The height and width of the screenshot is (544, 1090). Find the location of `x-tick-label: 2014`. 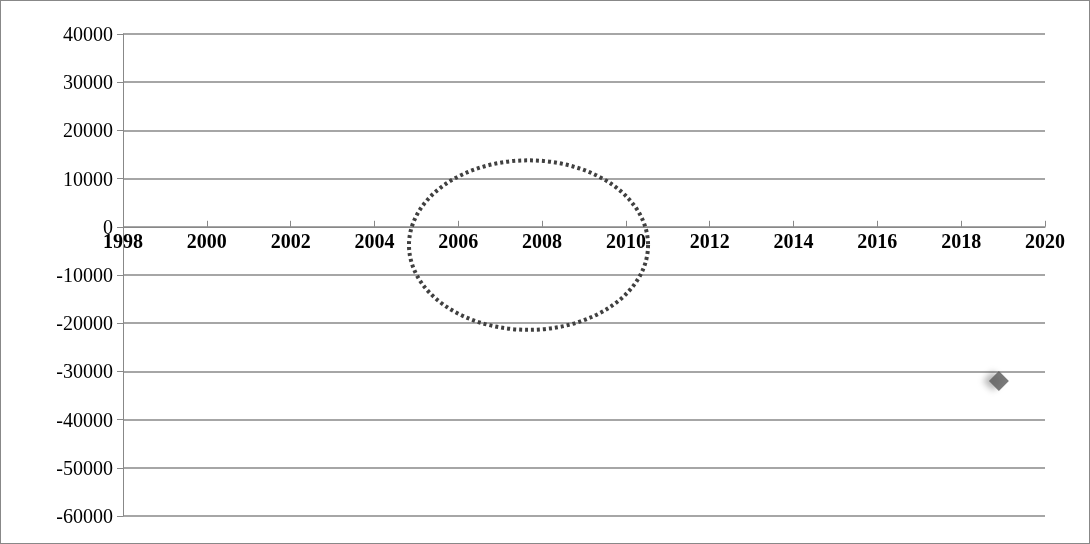

x-tick-label: 2014 is located at coordinates (793, 240).